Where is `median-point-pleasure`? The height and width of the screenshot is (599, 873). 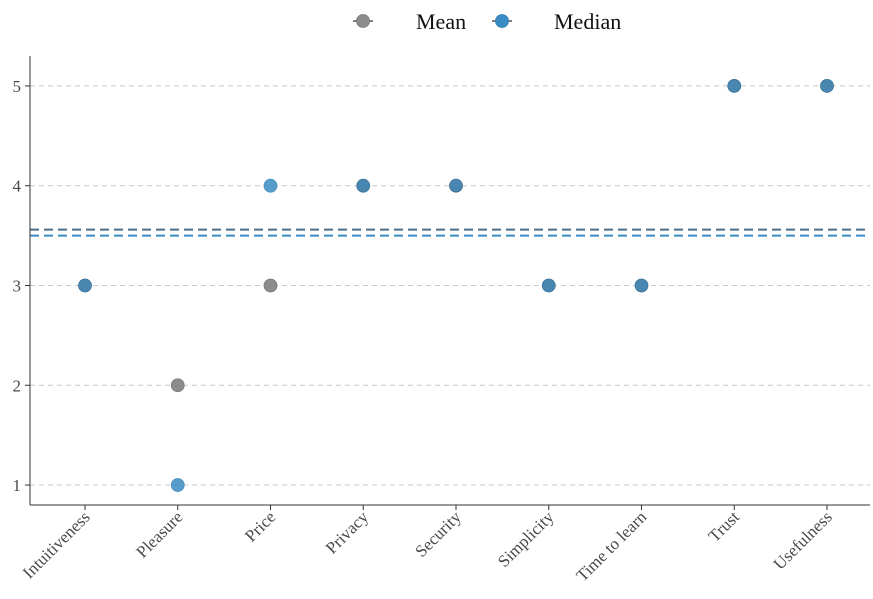
median-point-pleasure is located at coordinates (177, 485).